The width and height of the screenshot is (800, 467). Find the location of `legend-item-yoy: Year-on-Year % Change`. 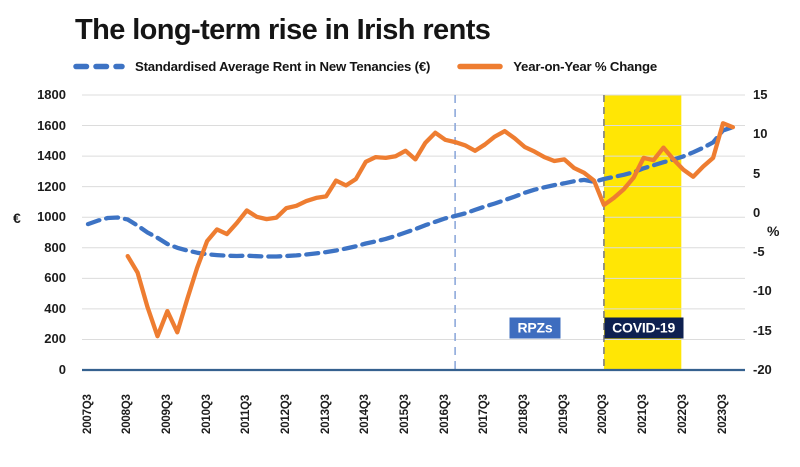

legend-item-yoy: Year-on-Year % Change is located at coordinates (556, 66).